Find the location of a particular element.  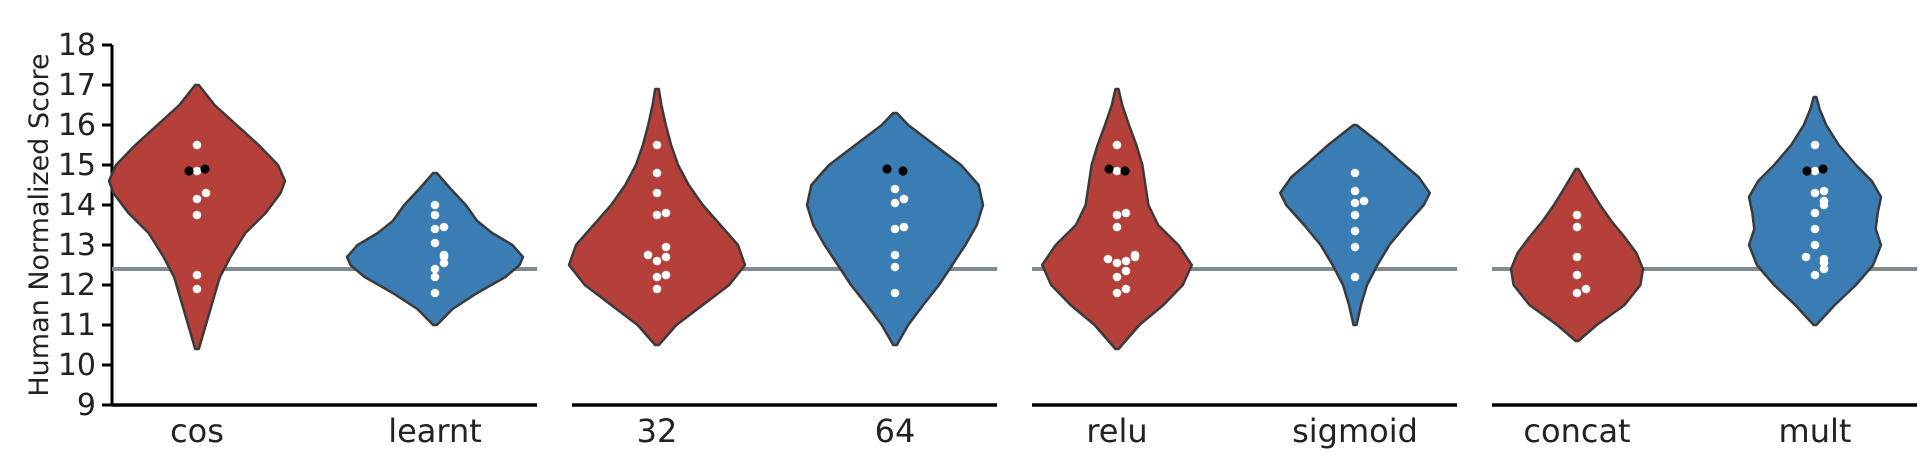

y-tick-label: 18 is located at coordinates (77, 45).